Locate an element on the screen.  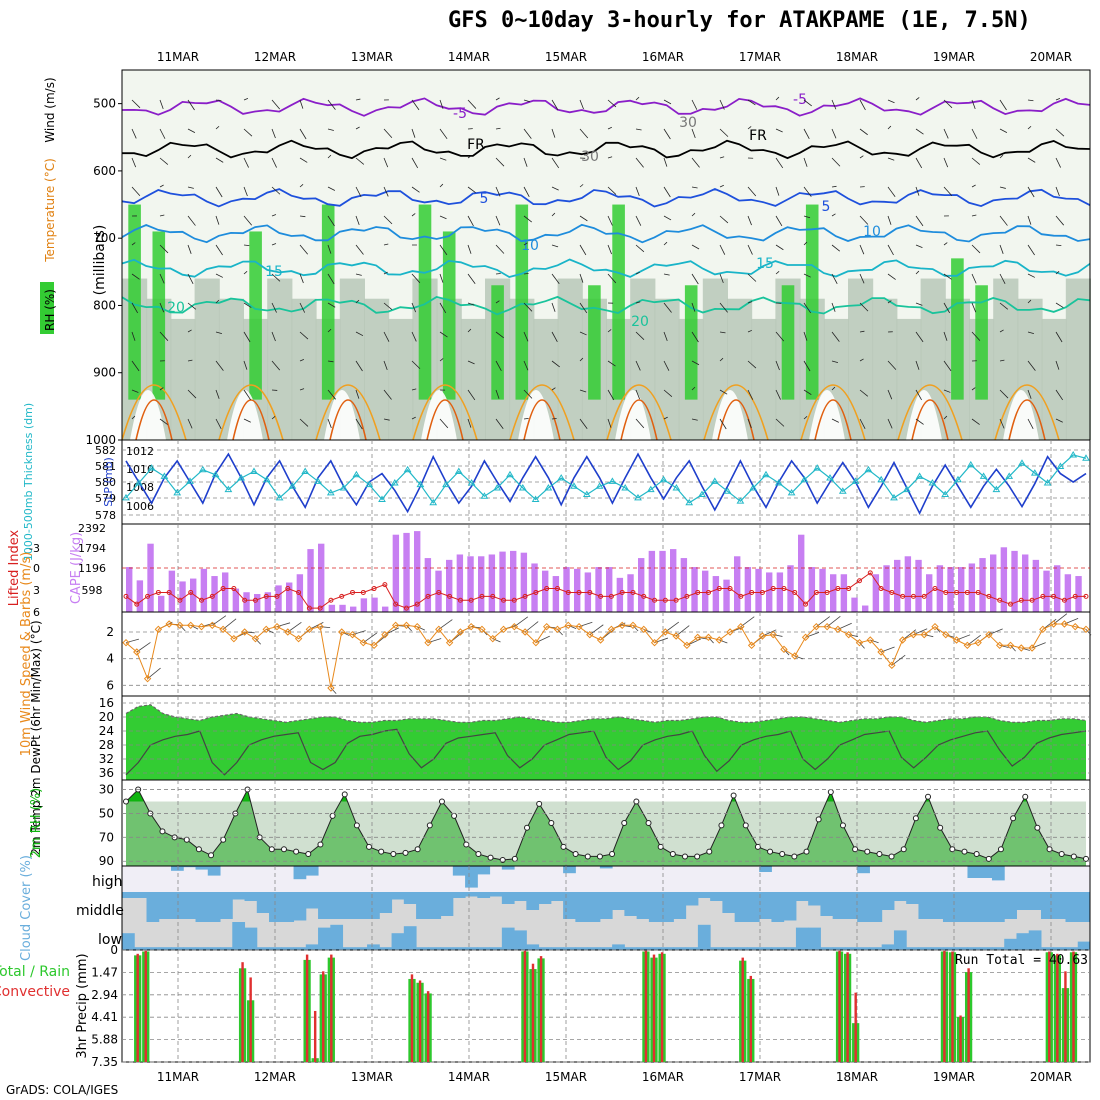
bottom-day-label: 19MAR is located at coordinates (954, 1077).